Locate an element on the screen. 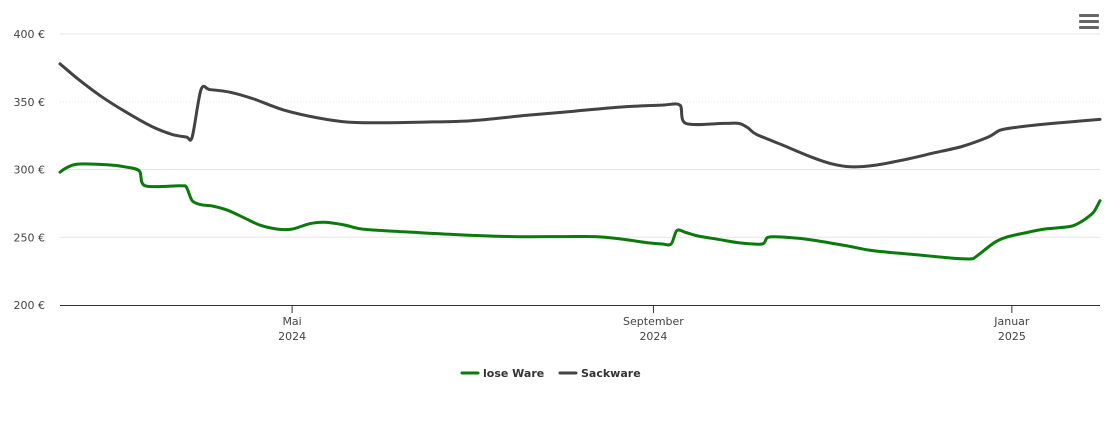  y-tick-label: 400 € is located at coordinates (30, 34).